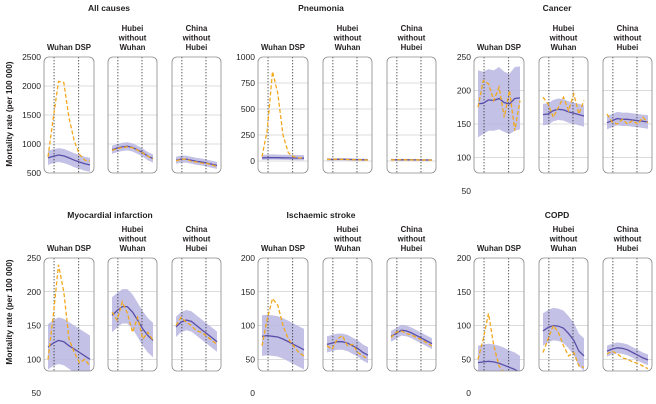 This screenshot has height=404, width=656. I want to click on panel-mi-wuhan-dsp: Wuhan DSP, so click(69, 308).